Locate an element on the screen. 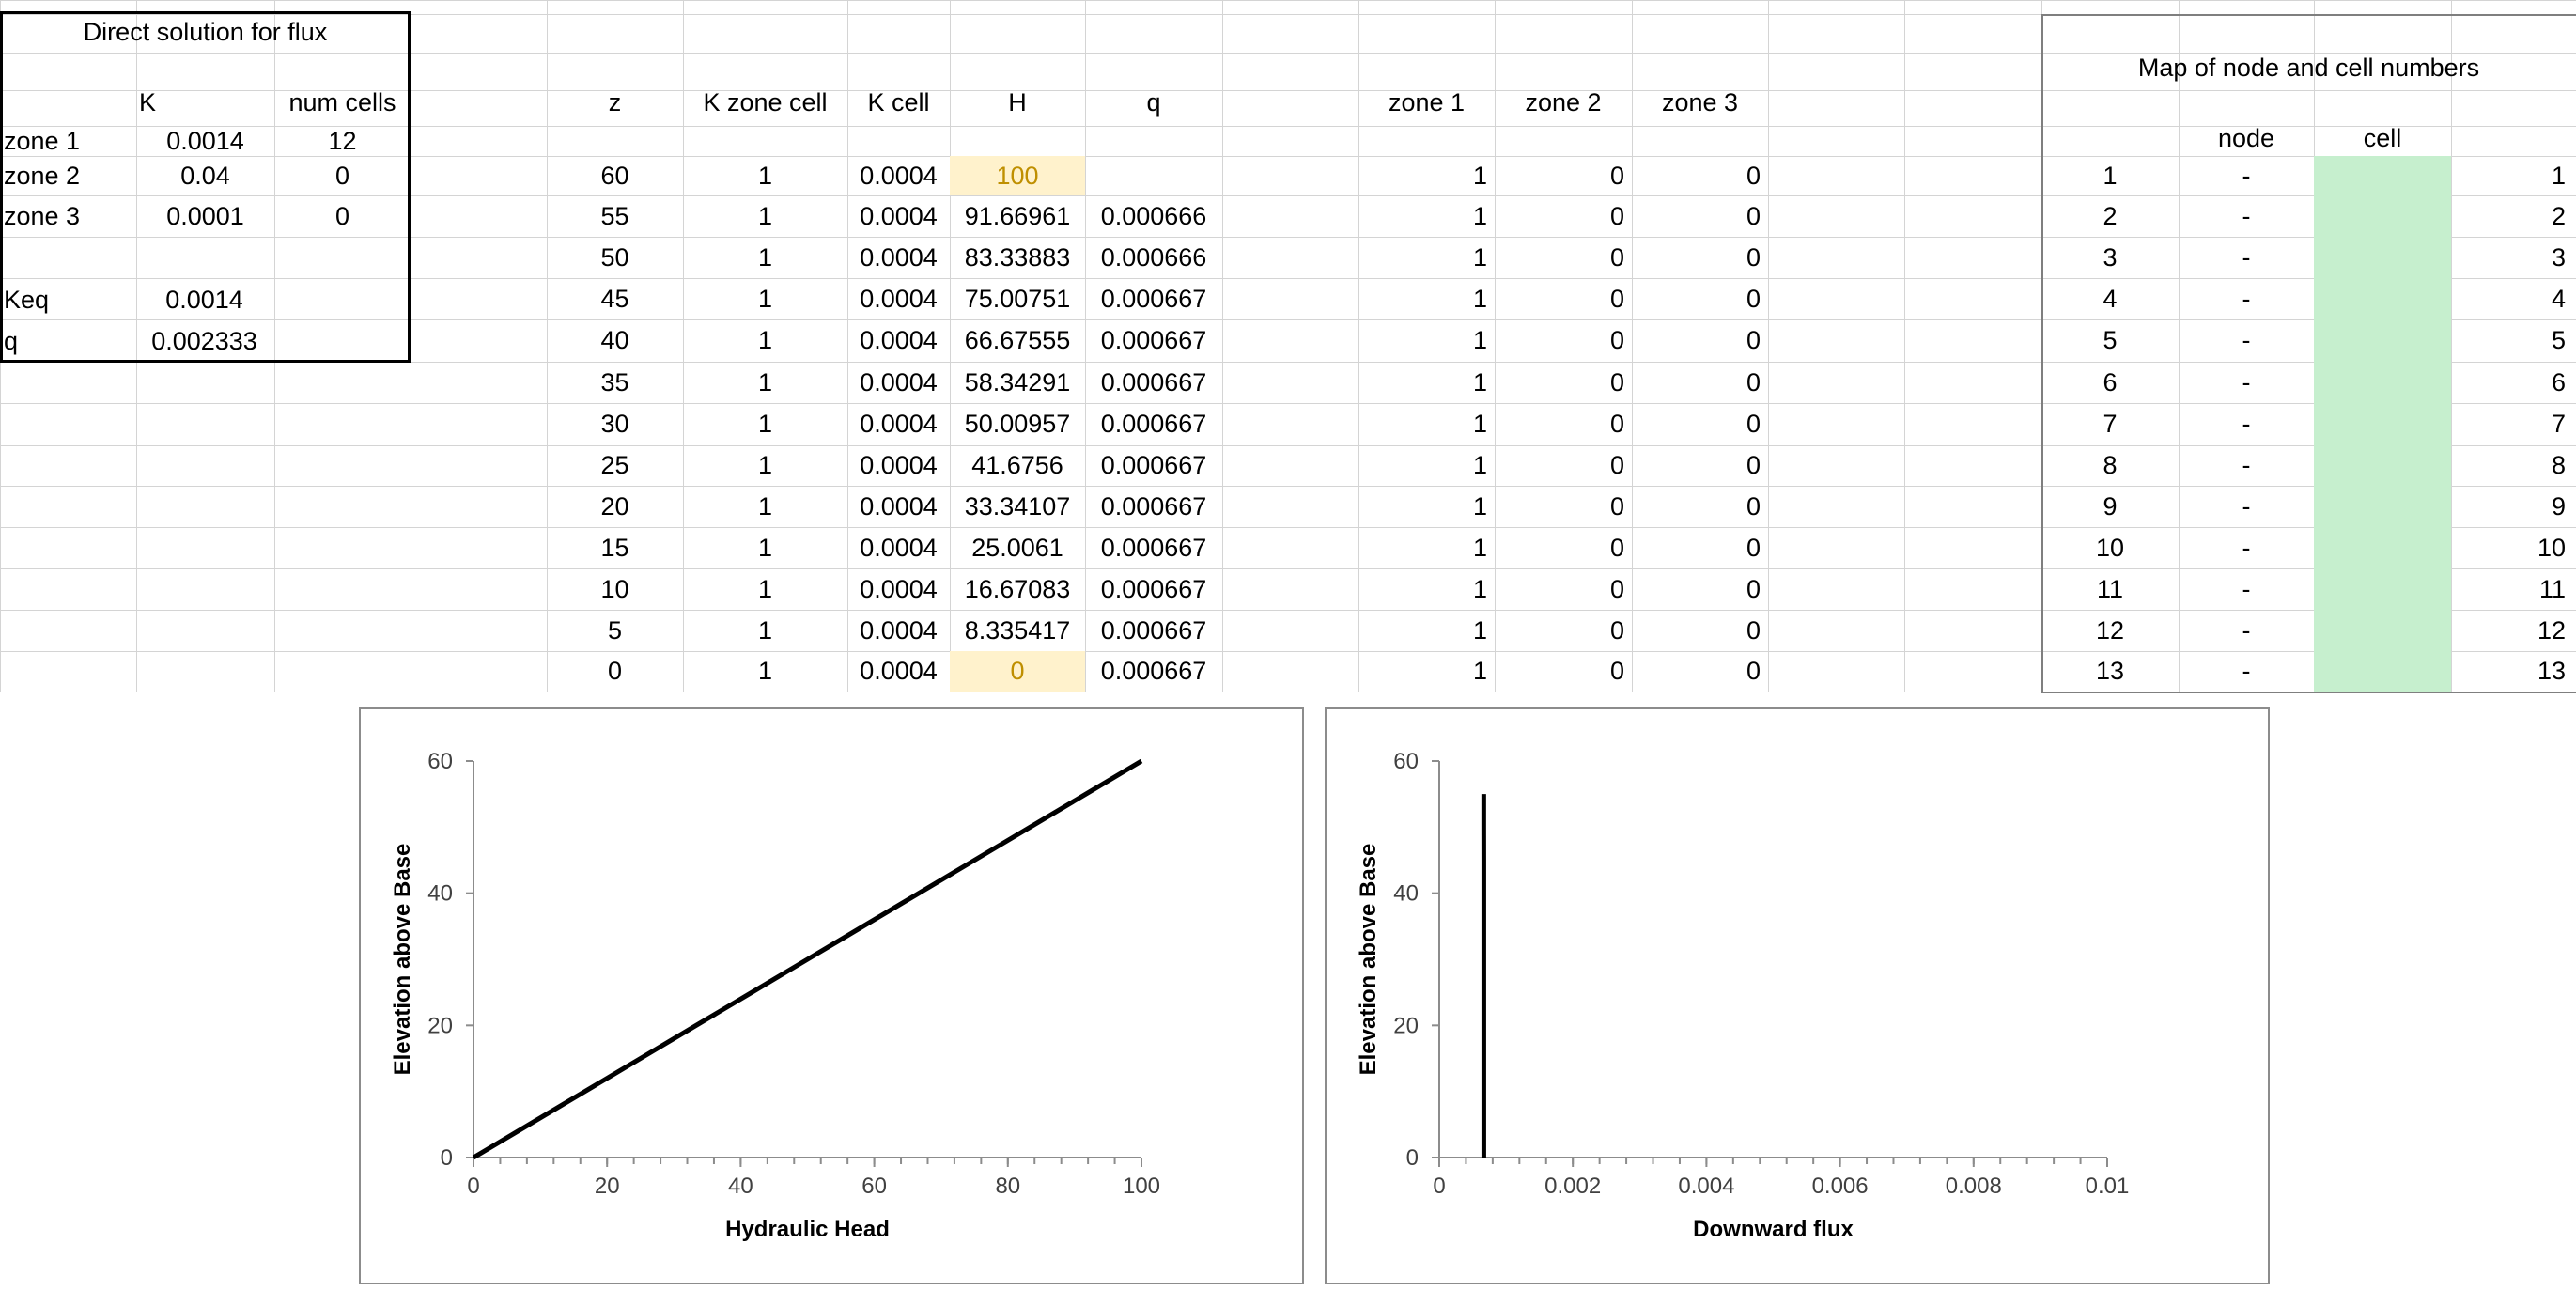  keq-value: 0.0014 is located at coordinates (204, 300).